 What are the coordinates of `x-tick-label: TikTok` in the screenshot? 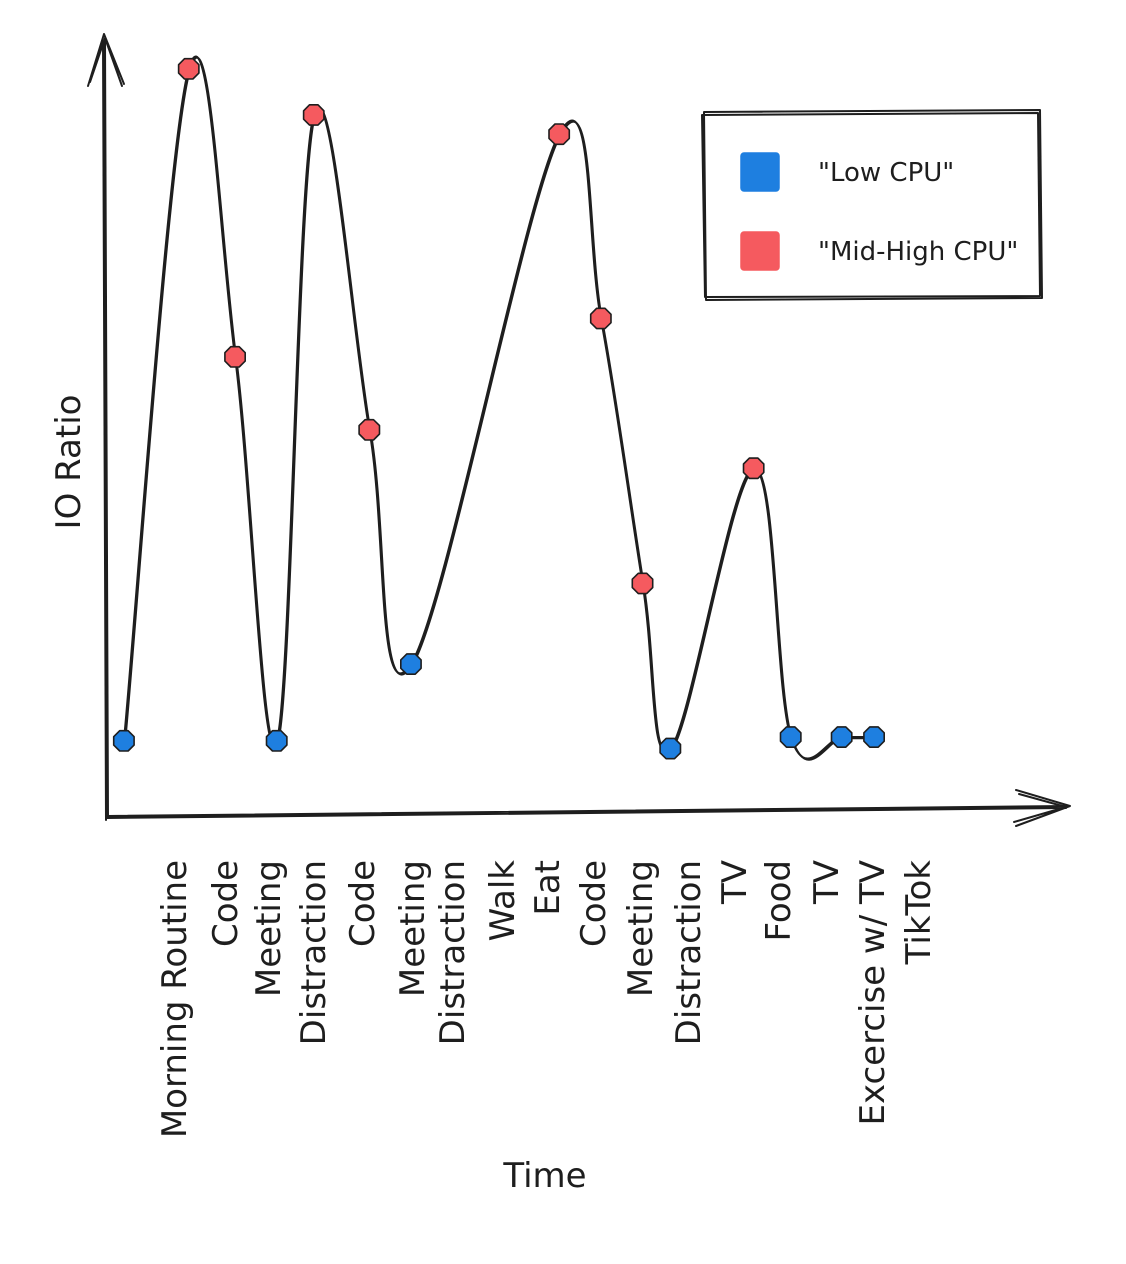 It's located at (919, 913).